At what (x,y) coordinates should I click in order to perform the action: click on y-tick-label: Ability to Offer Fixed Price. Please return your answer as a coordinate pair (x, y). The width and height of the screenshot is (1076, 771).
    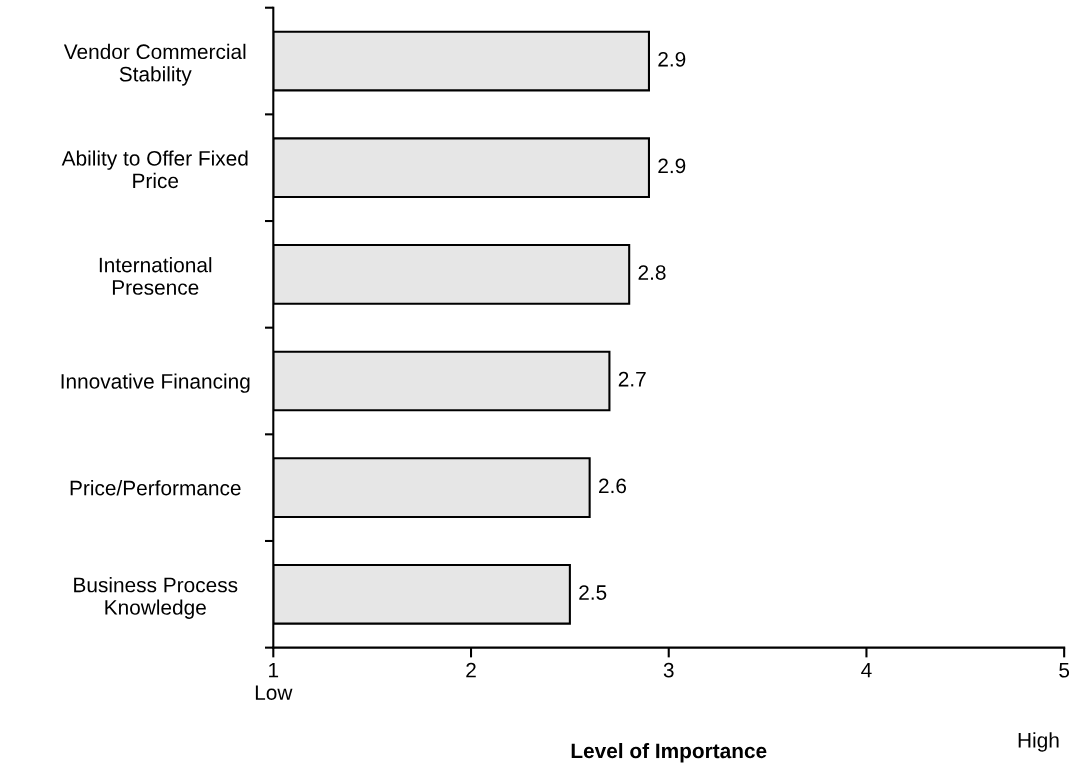
    Looking at the image, I should click on (154, 169).